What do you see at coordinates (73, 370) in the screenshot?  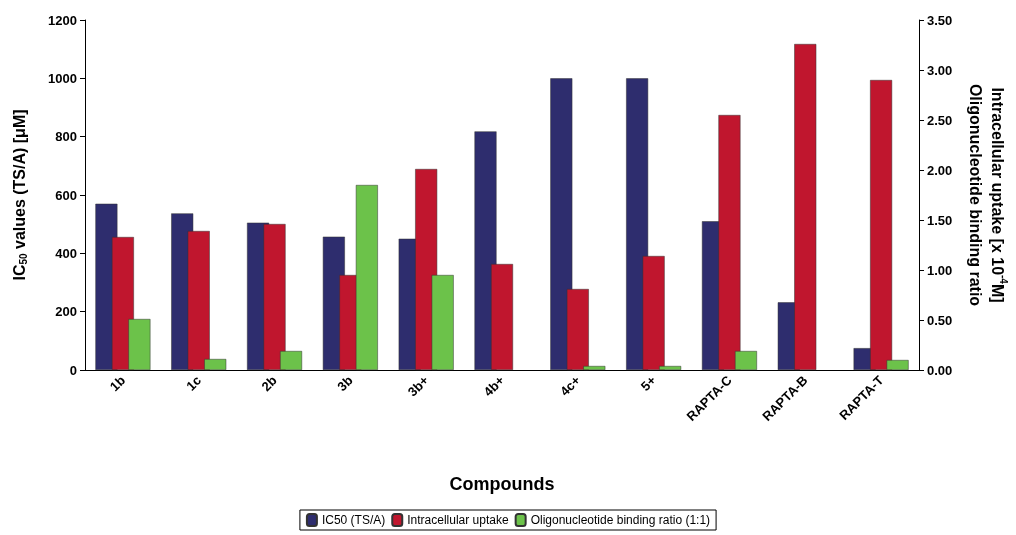 I see `y-tick-label: 0` at bounding box center [73, 370].